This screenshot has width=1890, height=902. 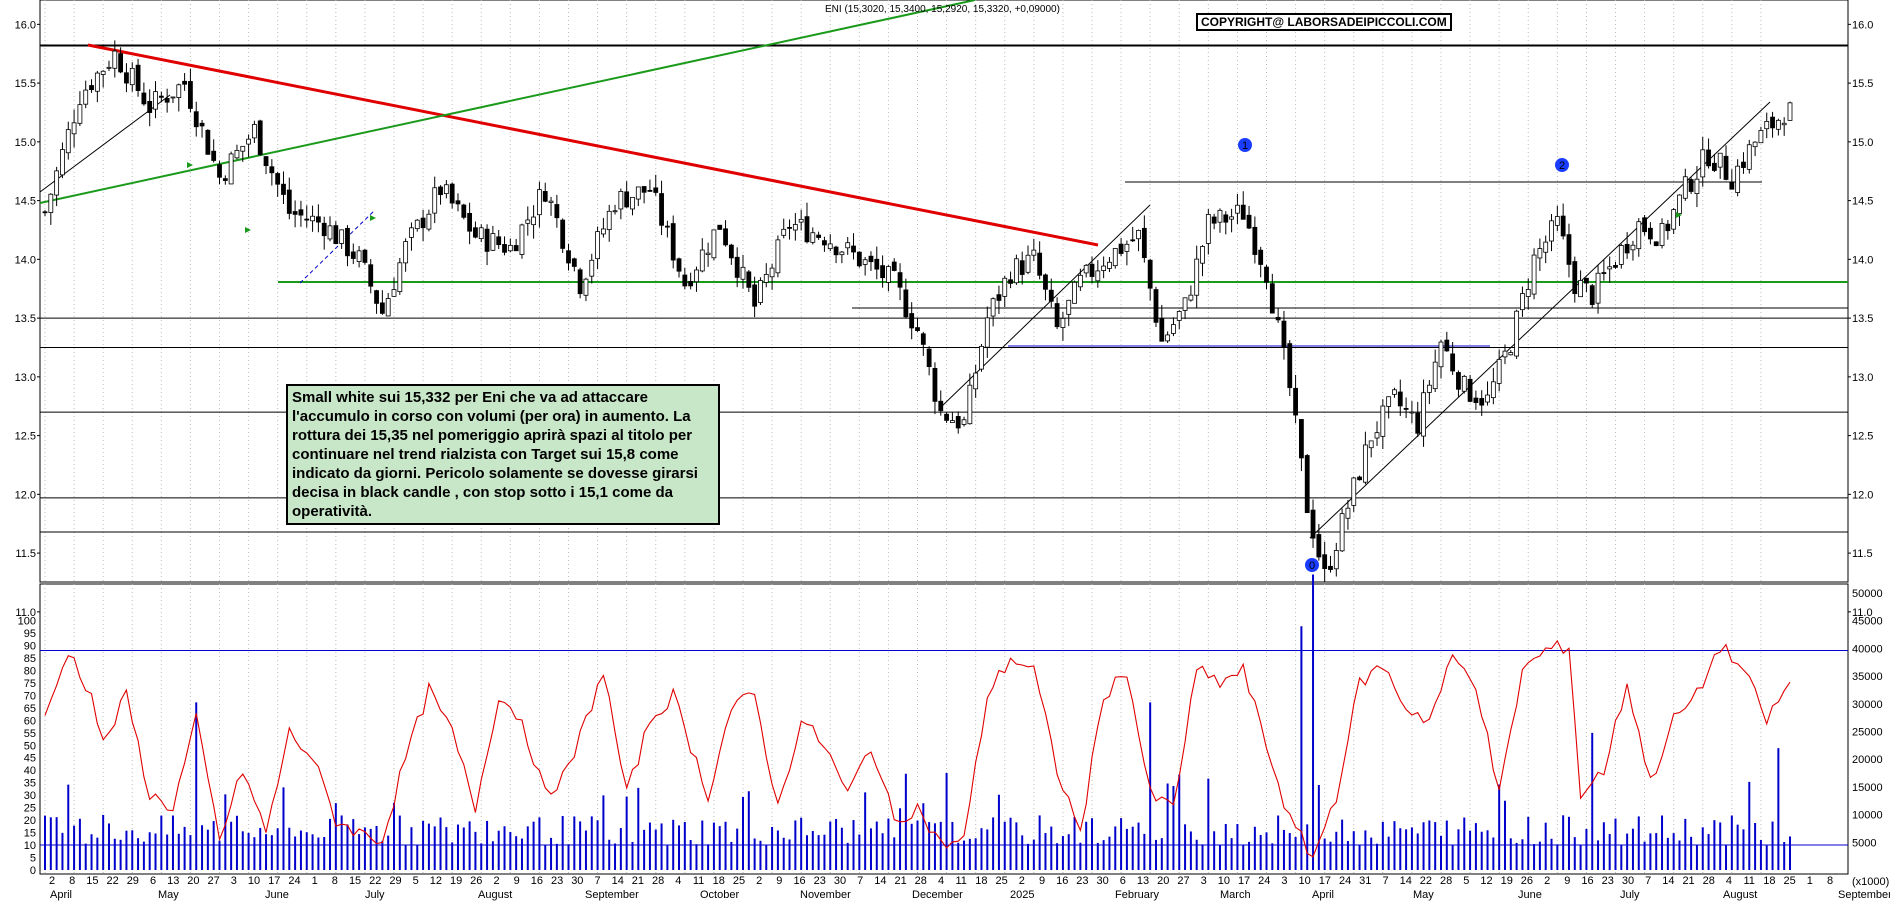 What do you see at coordinates (335, 881) in the screenshot?
I see `x-day-label: 8` at bounding box center [335, 881].